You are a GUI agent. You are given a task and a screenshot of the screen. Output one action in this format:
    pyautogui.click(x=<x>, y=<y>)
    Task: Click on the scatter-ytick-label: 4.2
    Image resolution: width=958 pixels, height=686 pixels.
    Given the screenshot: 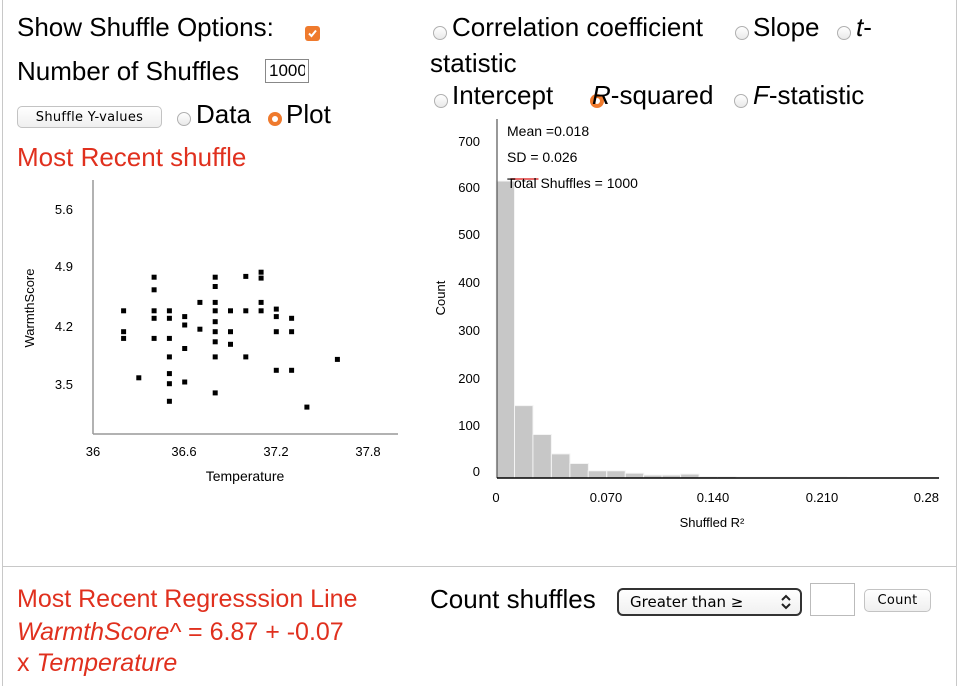 What is the action you would take?
    pyautogui.click(x=64, y=326)
    